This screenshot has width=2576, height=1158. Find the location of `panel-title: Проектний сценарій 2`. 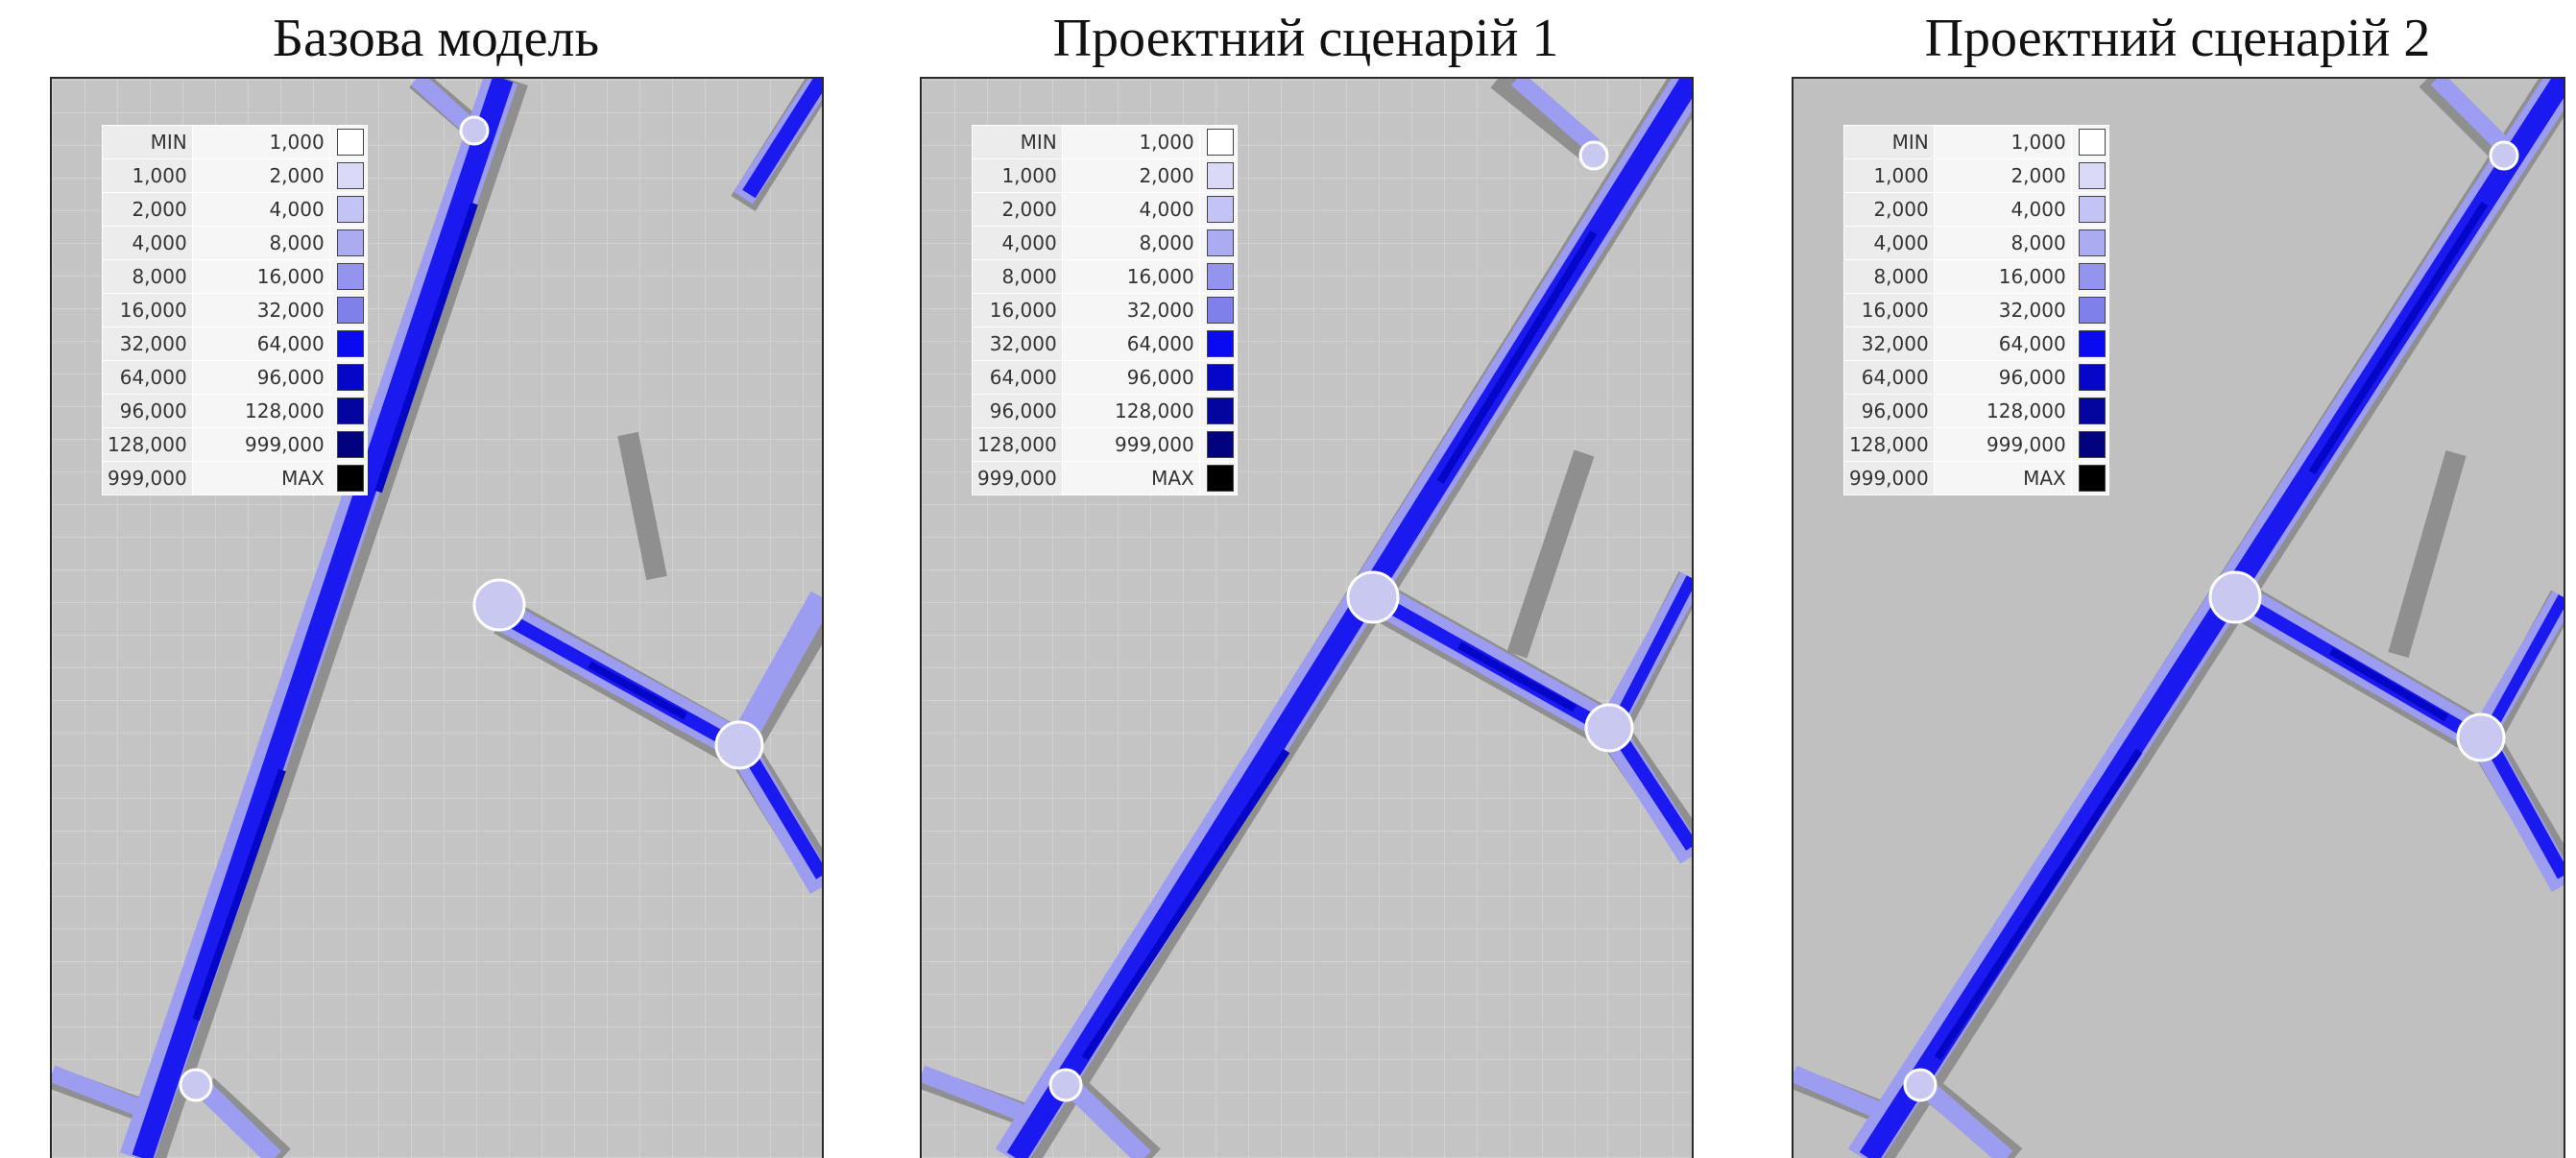

panel-title: Проектний сценарій 2 is located at coordinates (2177, 38).